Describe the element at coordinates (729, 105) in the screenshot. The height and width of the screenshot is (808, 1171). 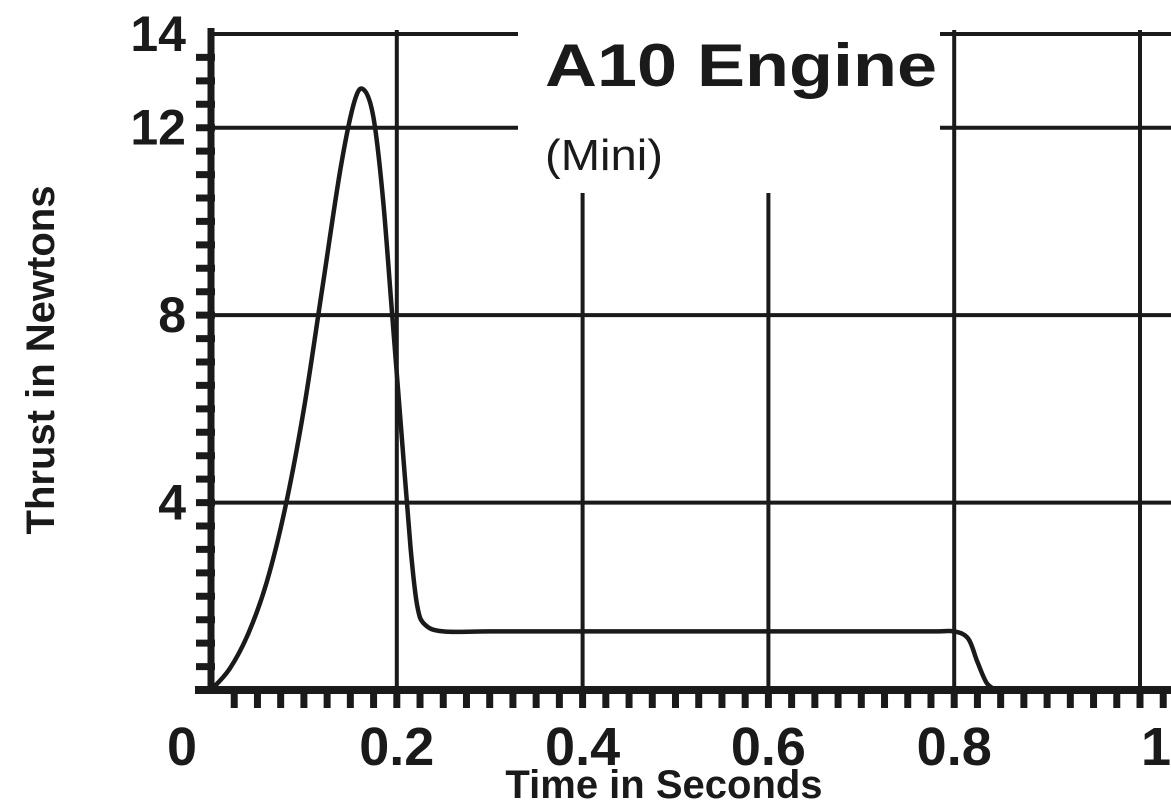
I see `title-backdrop` at that location.